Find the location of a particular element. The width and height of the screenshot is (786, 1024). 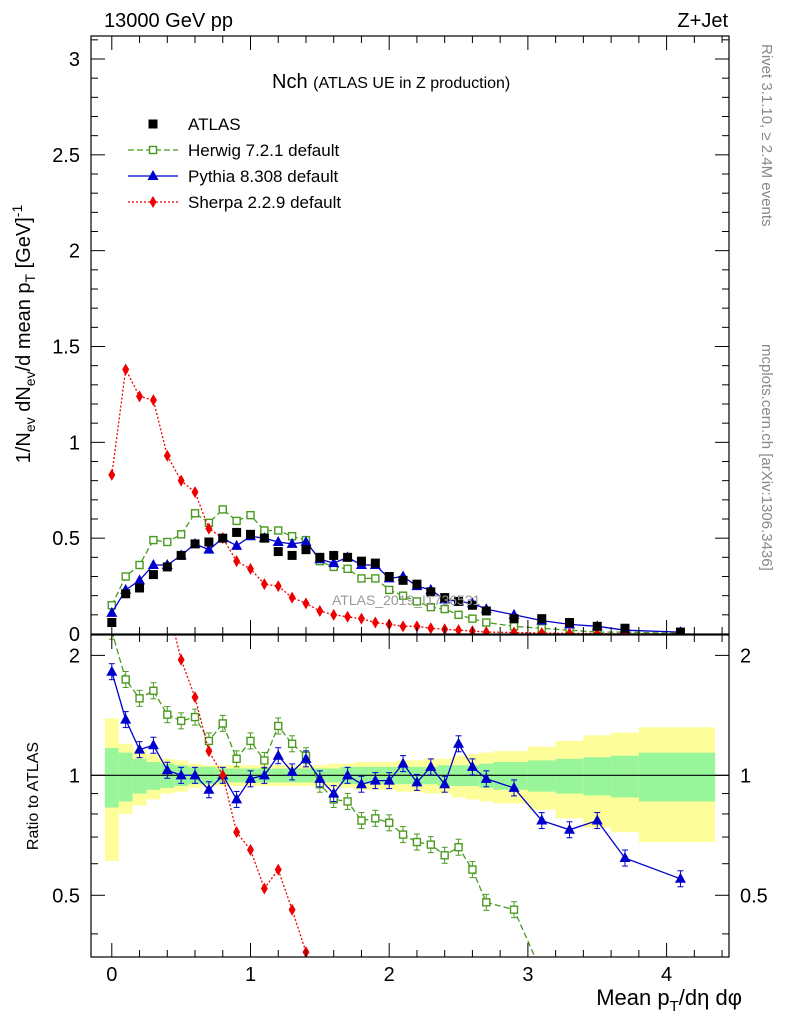

x-tick-label: 2 is located at coordinates (389, 975).